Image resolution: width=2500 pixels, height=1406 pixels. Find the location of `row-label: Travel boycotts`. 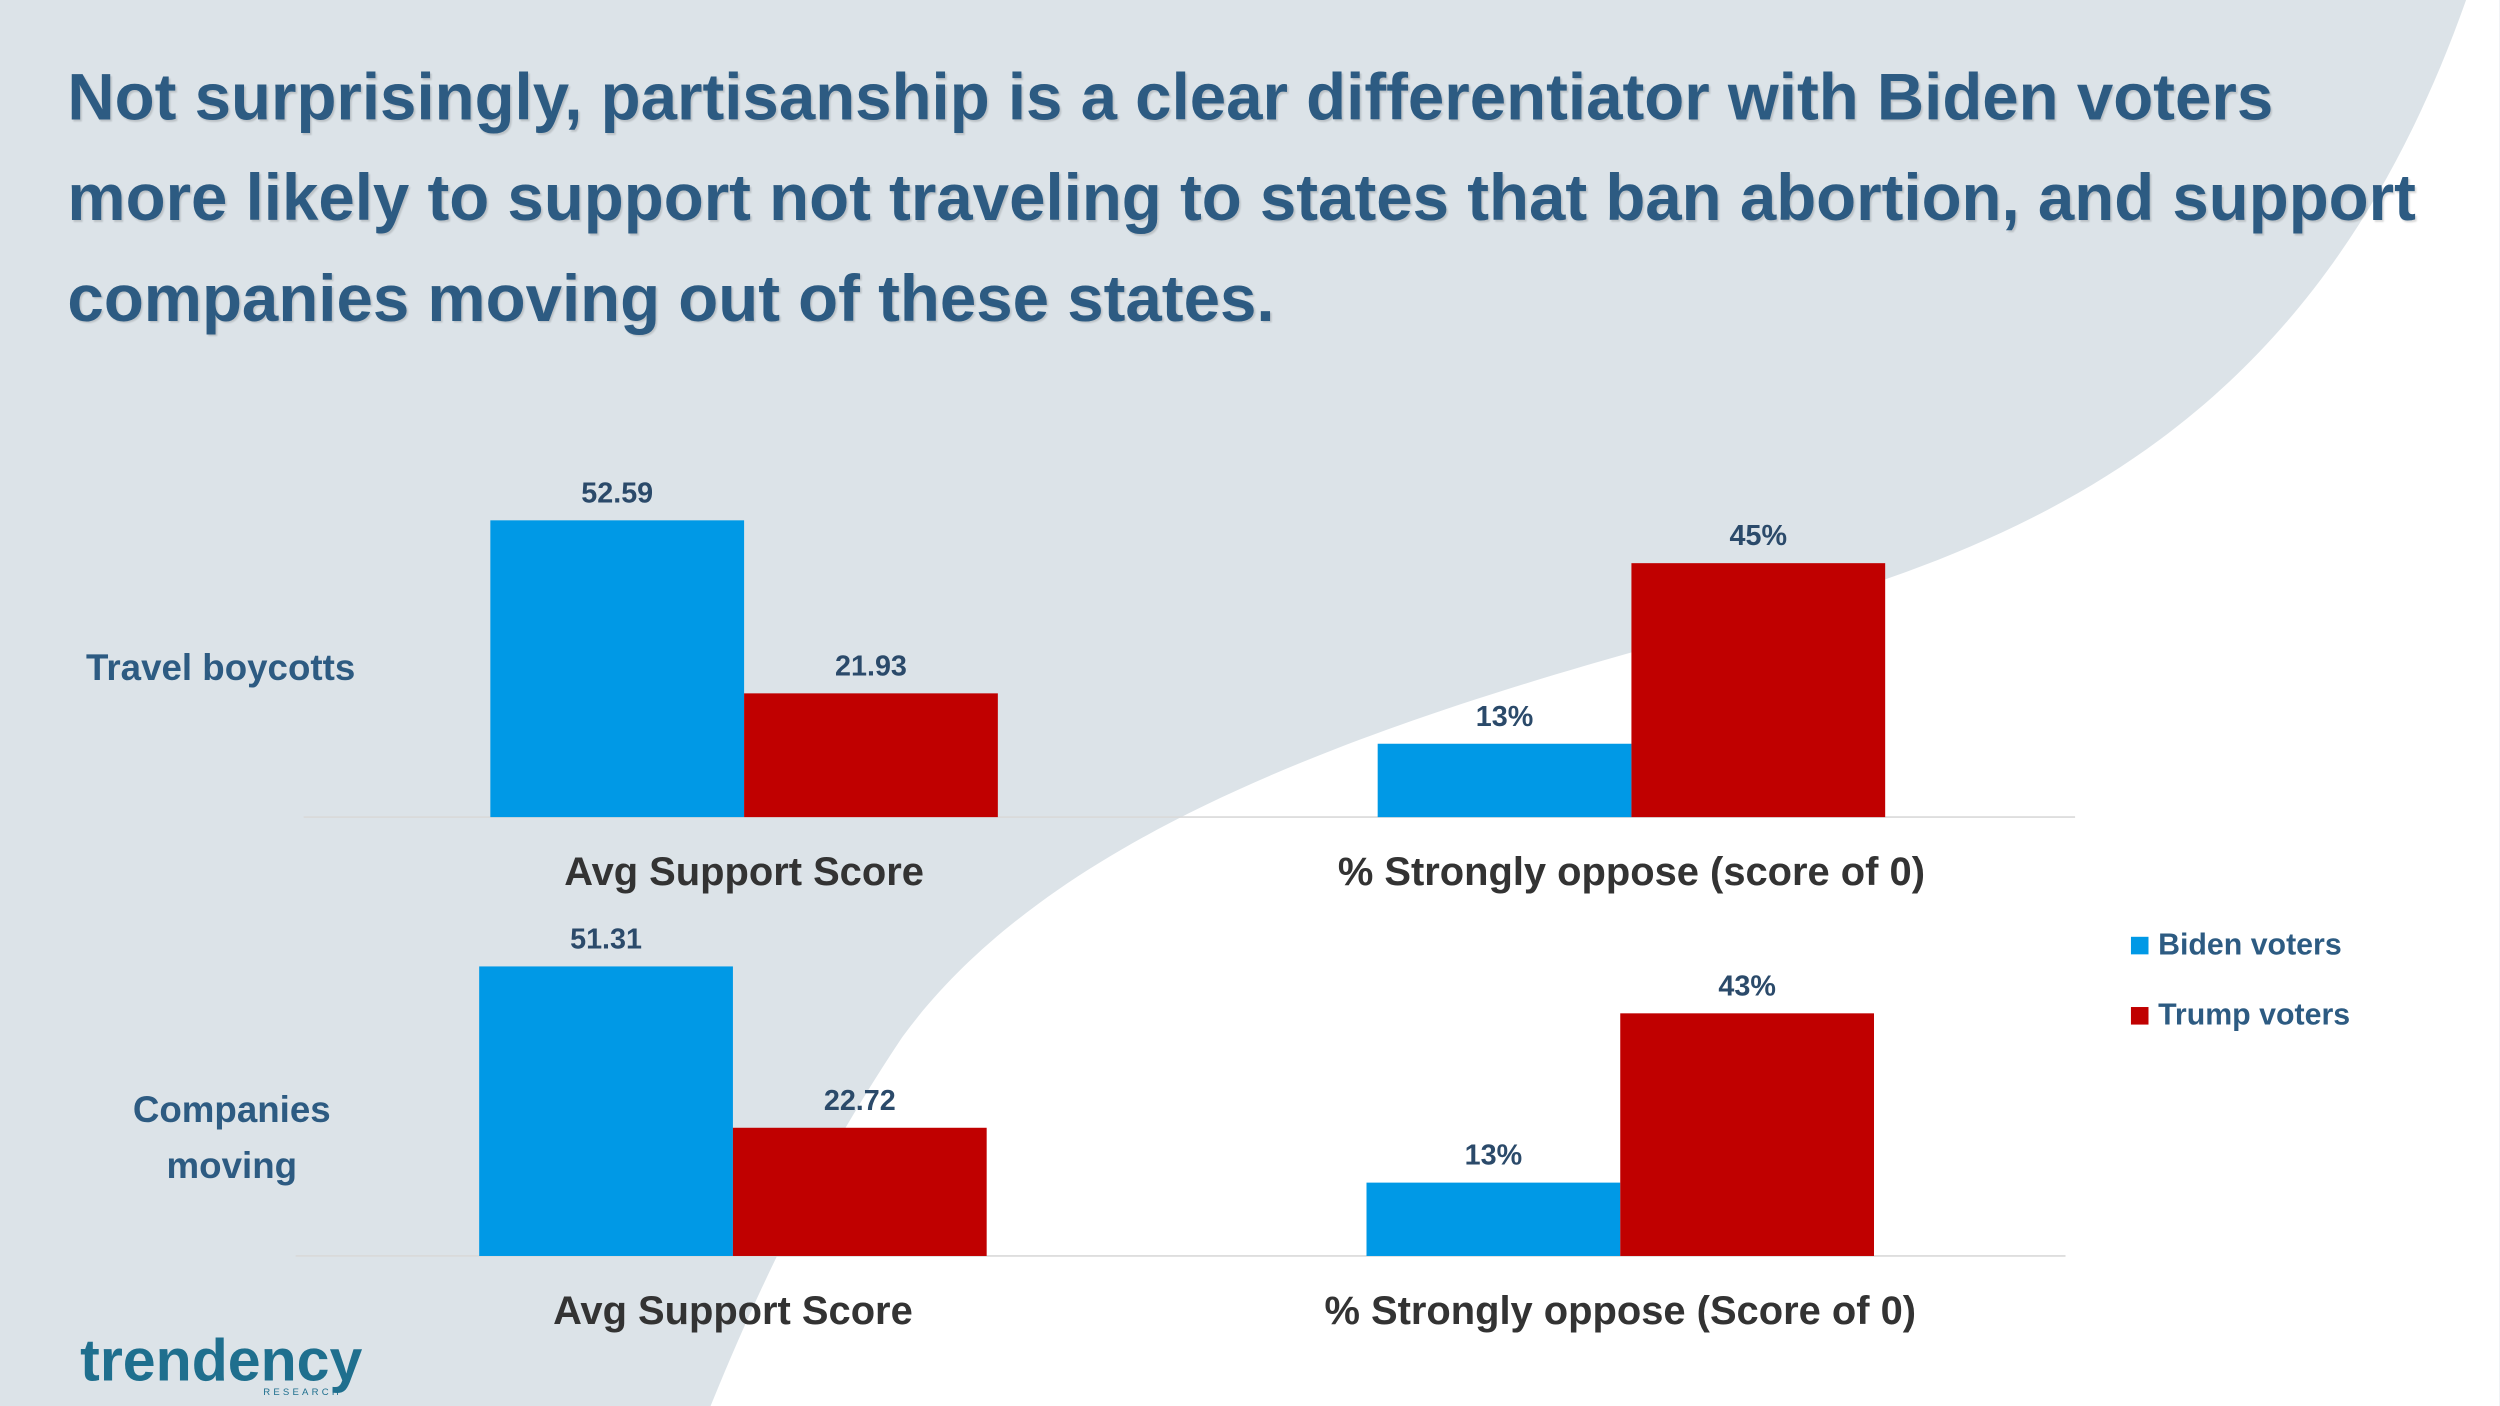

row-label: Travel boycotts is located at coordinates (220, 667).